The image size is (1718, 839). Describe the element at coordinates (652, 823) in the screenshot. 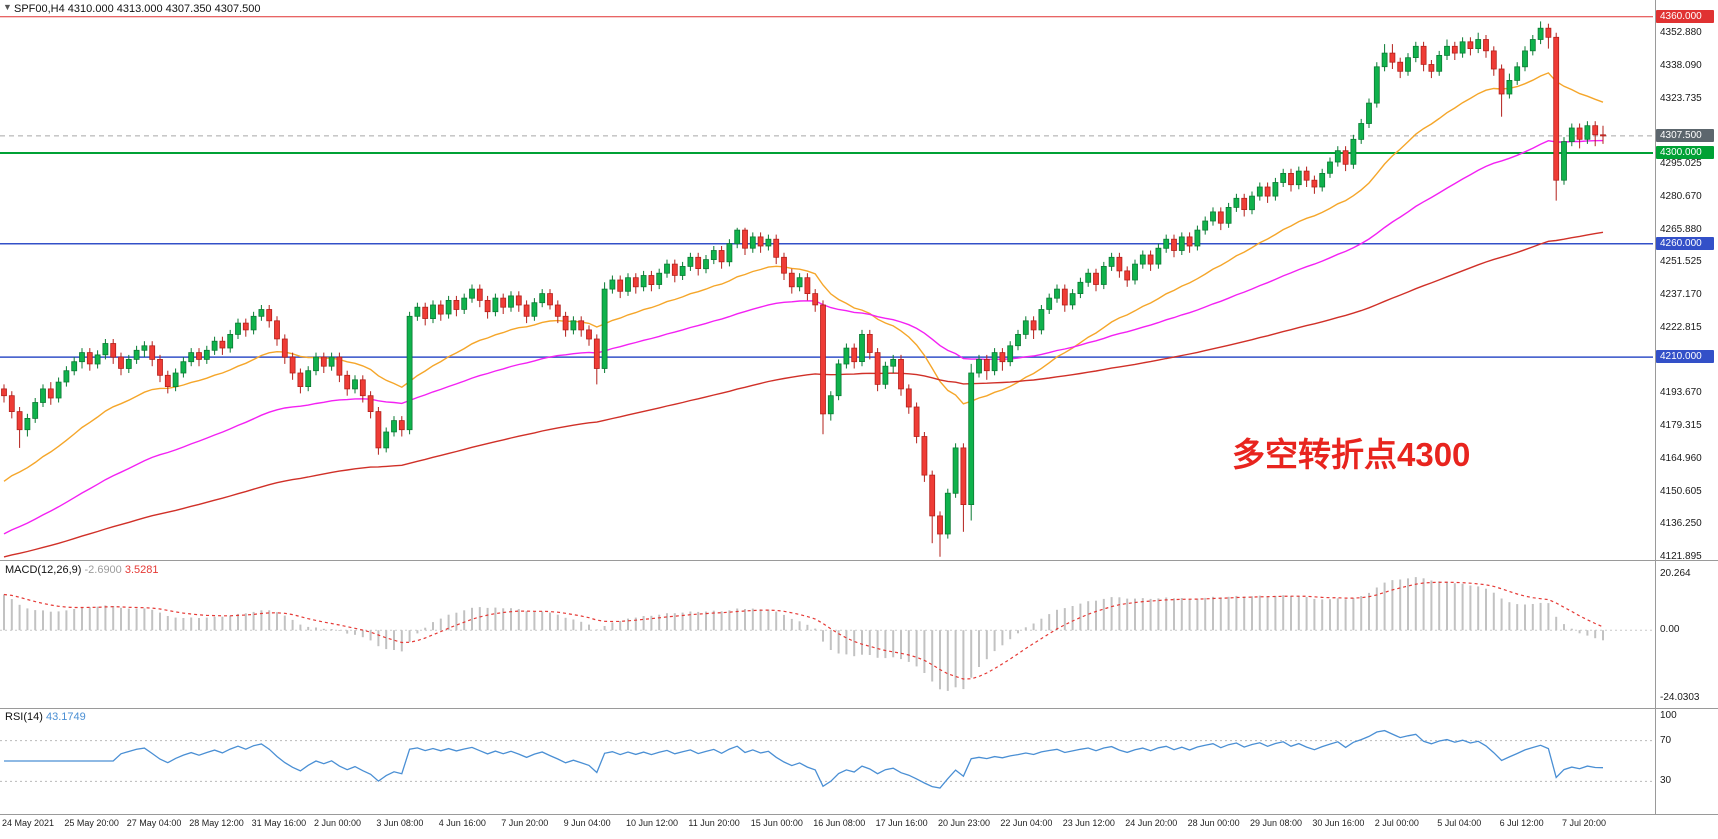

I see `time-axis-label: 10 Jun 12:00` at that location.